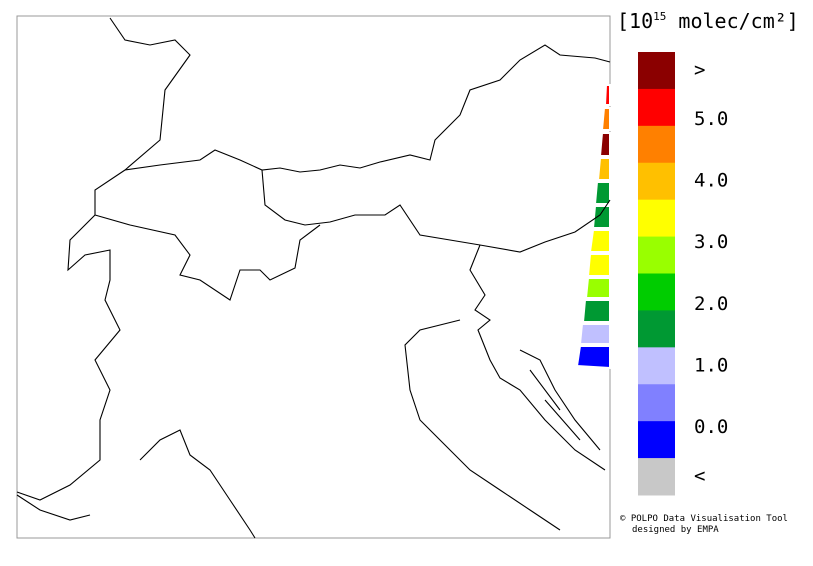  What do you see at coordinates (635, 21) in the screenshot?
I see `unit-base: [10` at bounding box center [635, 21].